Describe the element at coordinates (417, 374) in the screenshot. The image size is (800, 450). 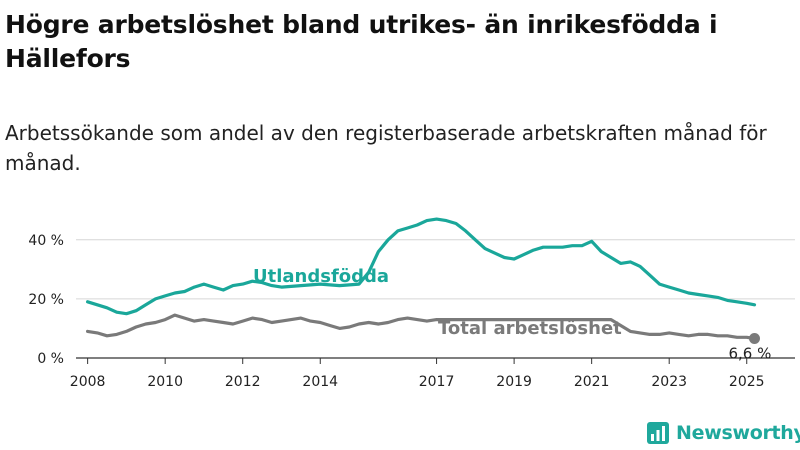
I see `x-axis: 2008 2010 2012 2014 2017 2019 2021 2023 2025` at that location.